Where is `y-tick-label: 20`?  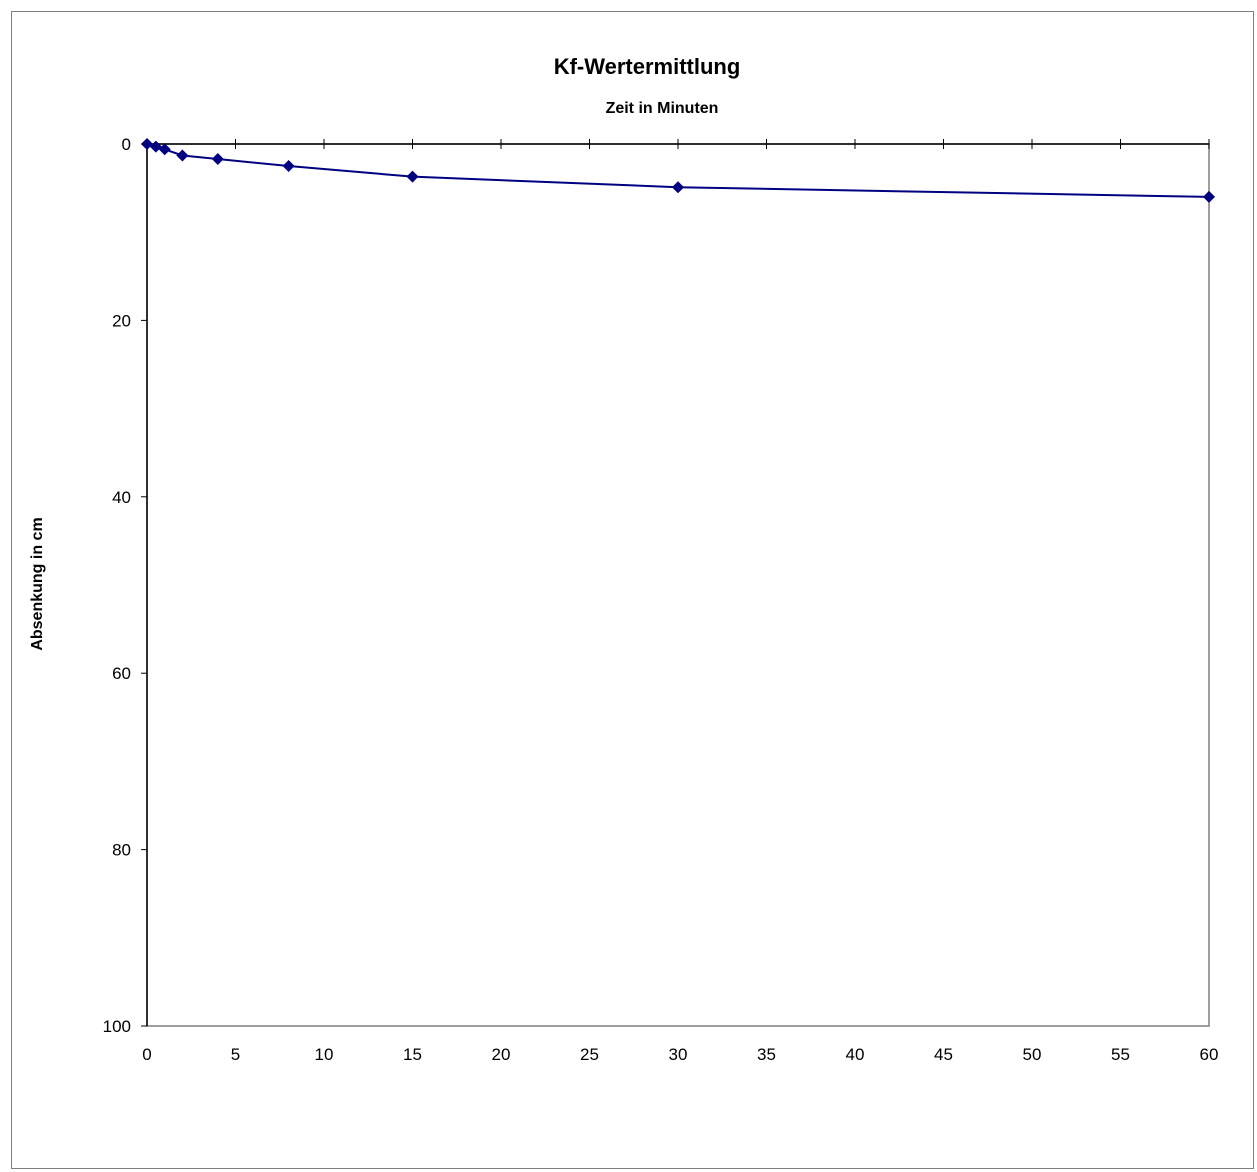
y-tick-label: 20 is located at coordinates (121, 320).